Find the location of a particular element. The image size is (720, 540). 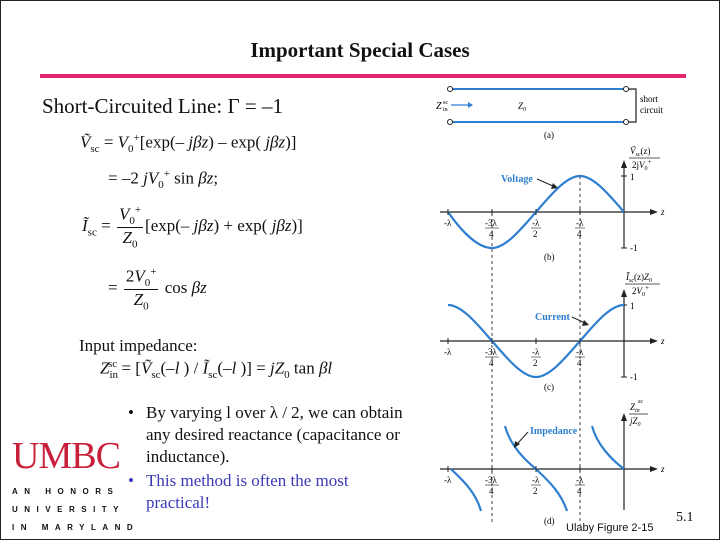

svg-text: in is located at coordinates (445, 110).